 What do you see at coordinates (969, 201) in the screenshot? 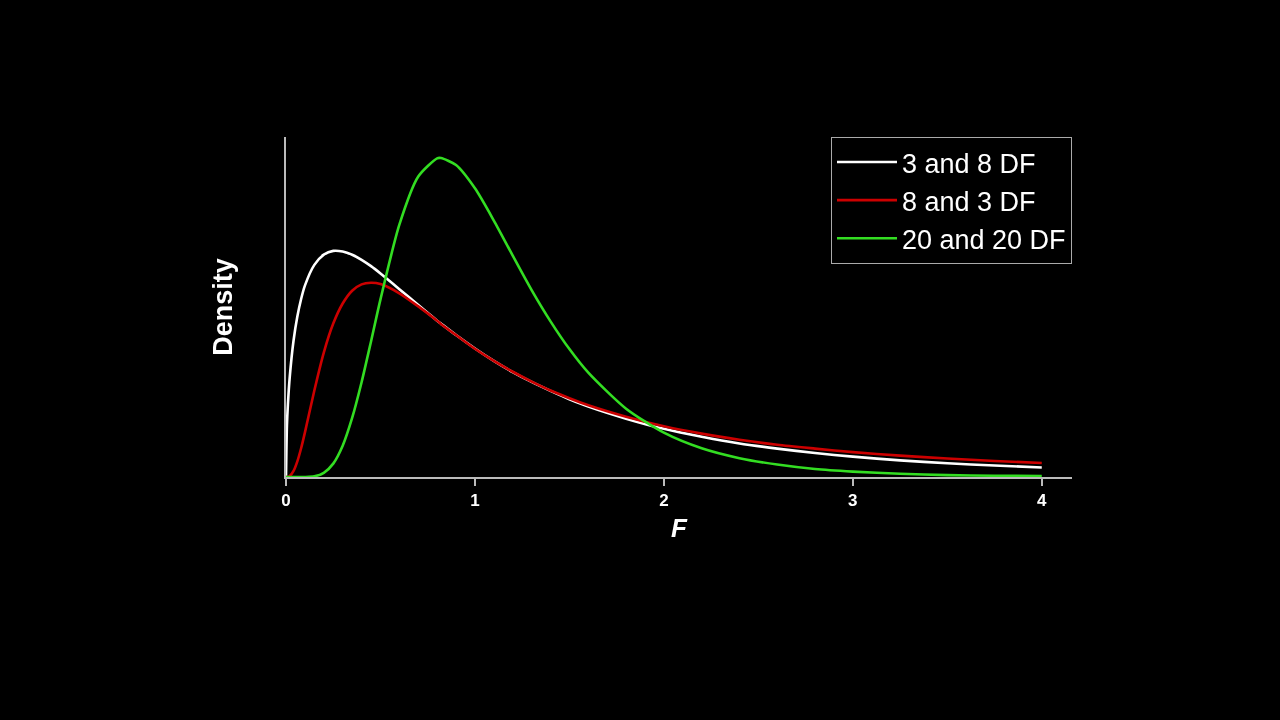
I see `legend-label: 8 and 3 DF` at bounding box center [969, 201].